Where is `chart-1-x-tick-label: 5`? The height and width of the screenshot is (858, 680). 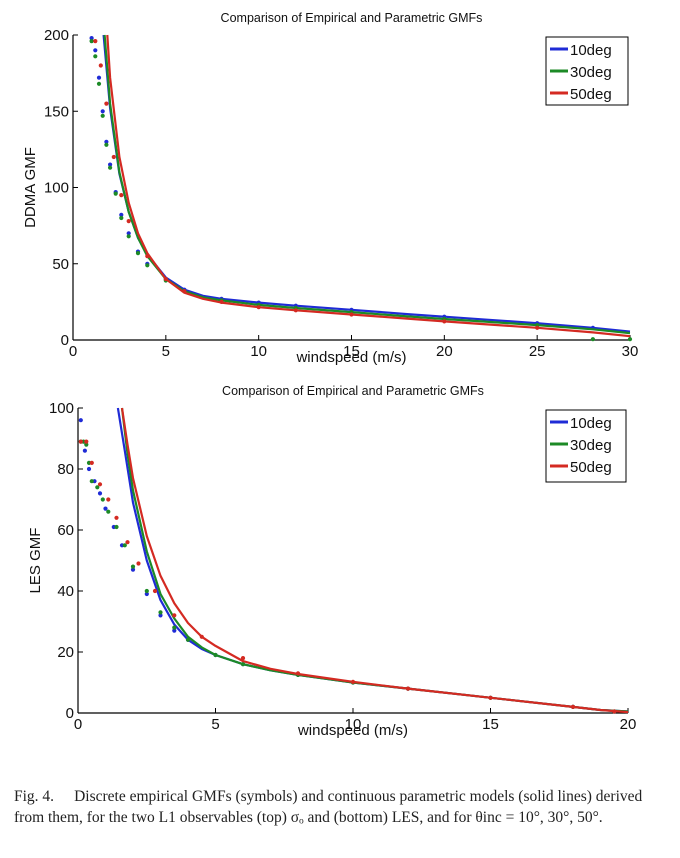 chart-1-x-tick-label: 5 is located at coordinates (215, 724).